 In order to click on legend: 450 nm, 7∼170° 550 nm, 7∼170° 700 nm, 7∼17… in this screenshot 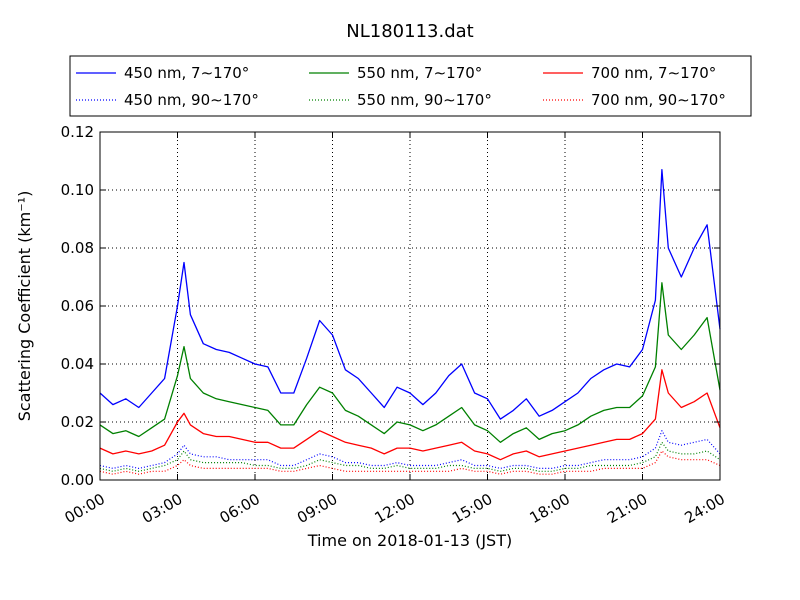, I will do `click(410, 86)`.